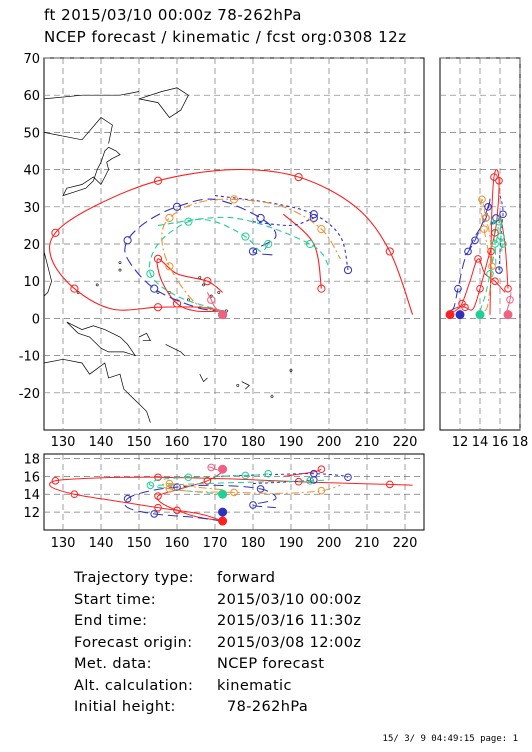  Describe the element at coordinates (460, 442) in the screenshot. I see `x-tick-label: 12` at that location.